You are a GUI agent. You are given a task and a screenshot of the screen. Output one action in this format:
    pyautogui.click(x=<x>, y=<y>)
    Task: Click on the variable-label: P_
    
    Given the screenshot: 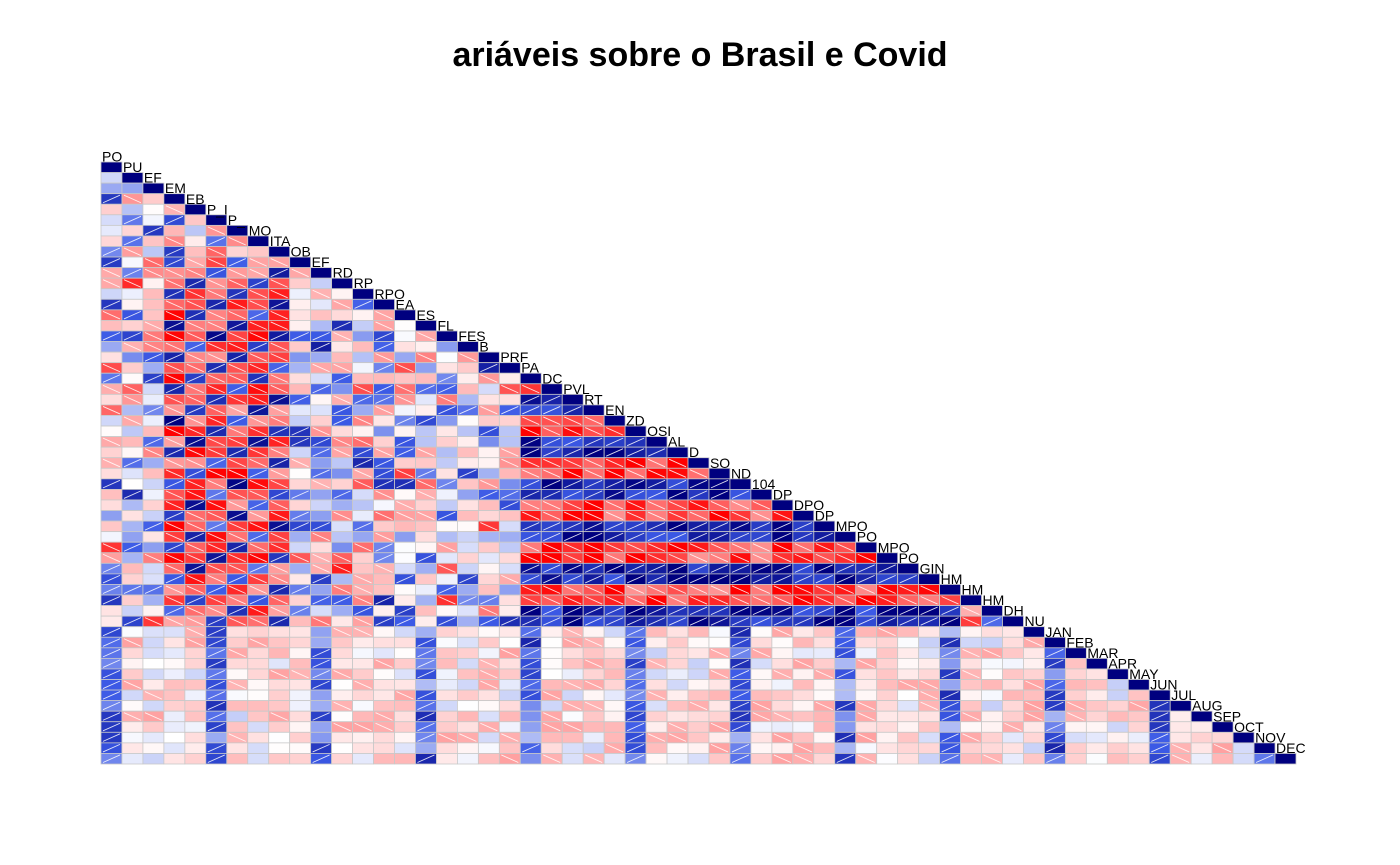 What is the action you would take?
    pyautogui.click(x=236, y=220)
    